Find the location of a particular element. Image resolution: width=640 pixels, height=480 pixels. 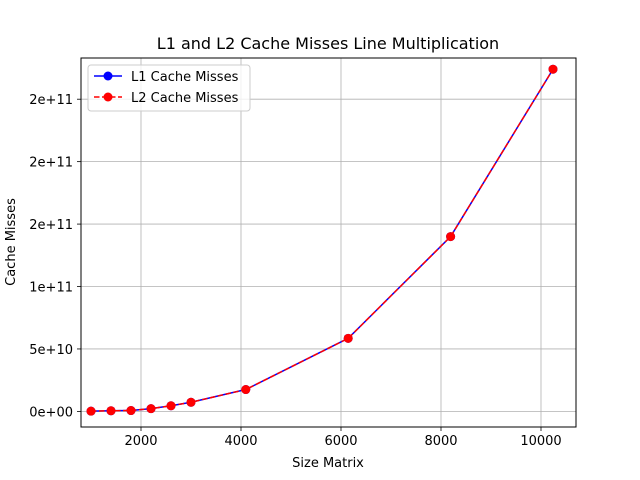

legend-l2-marker is located at coordinates (108, 97).